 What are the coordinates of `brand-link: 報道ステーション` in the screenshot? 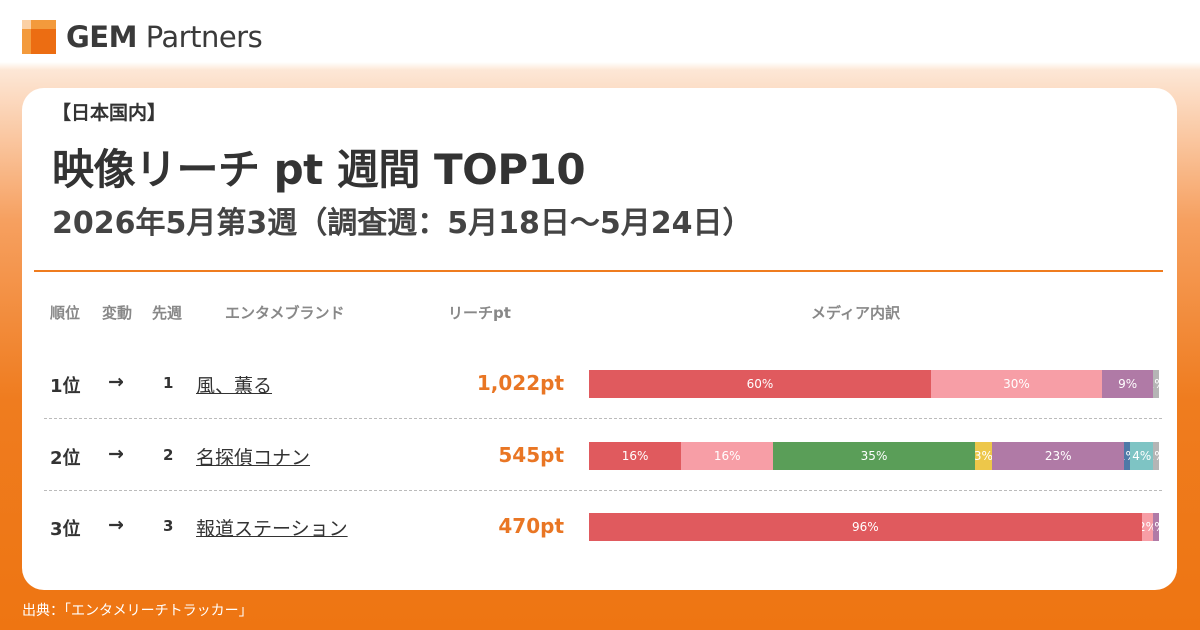 It's located at (272, 529).